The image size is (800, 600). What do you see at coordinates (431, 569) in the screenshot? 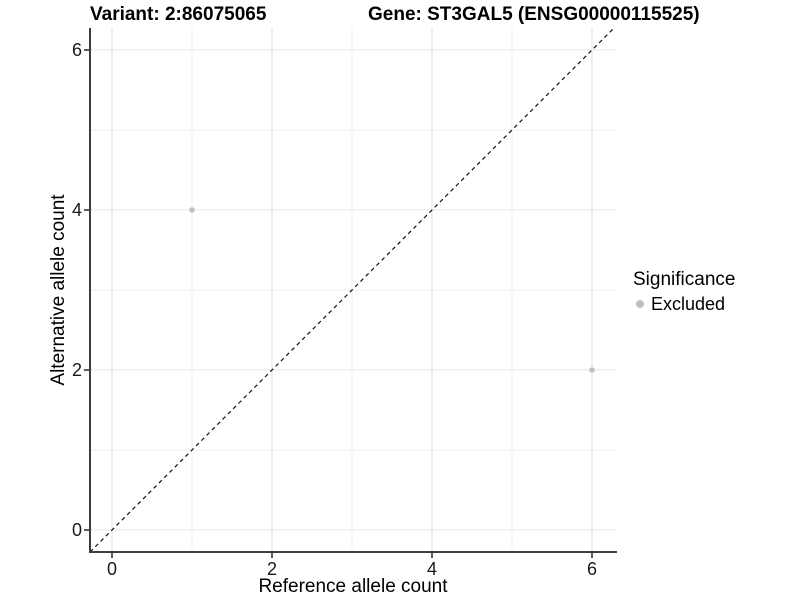
I see `x-tick-label: 4` at bounding box center [431, 569].